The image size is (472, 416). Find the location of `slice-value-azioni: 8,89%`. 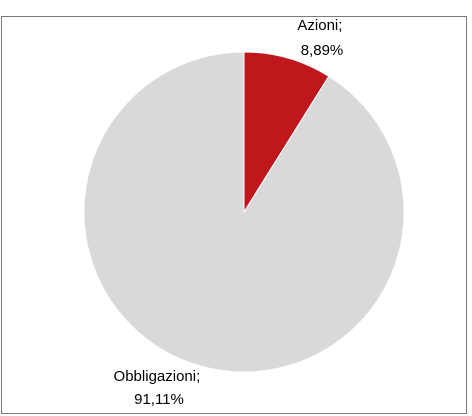

slice-value-azioni: 8,89% is located at coordinates (322, 50).